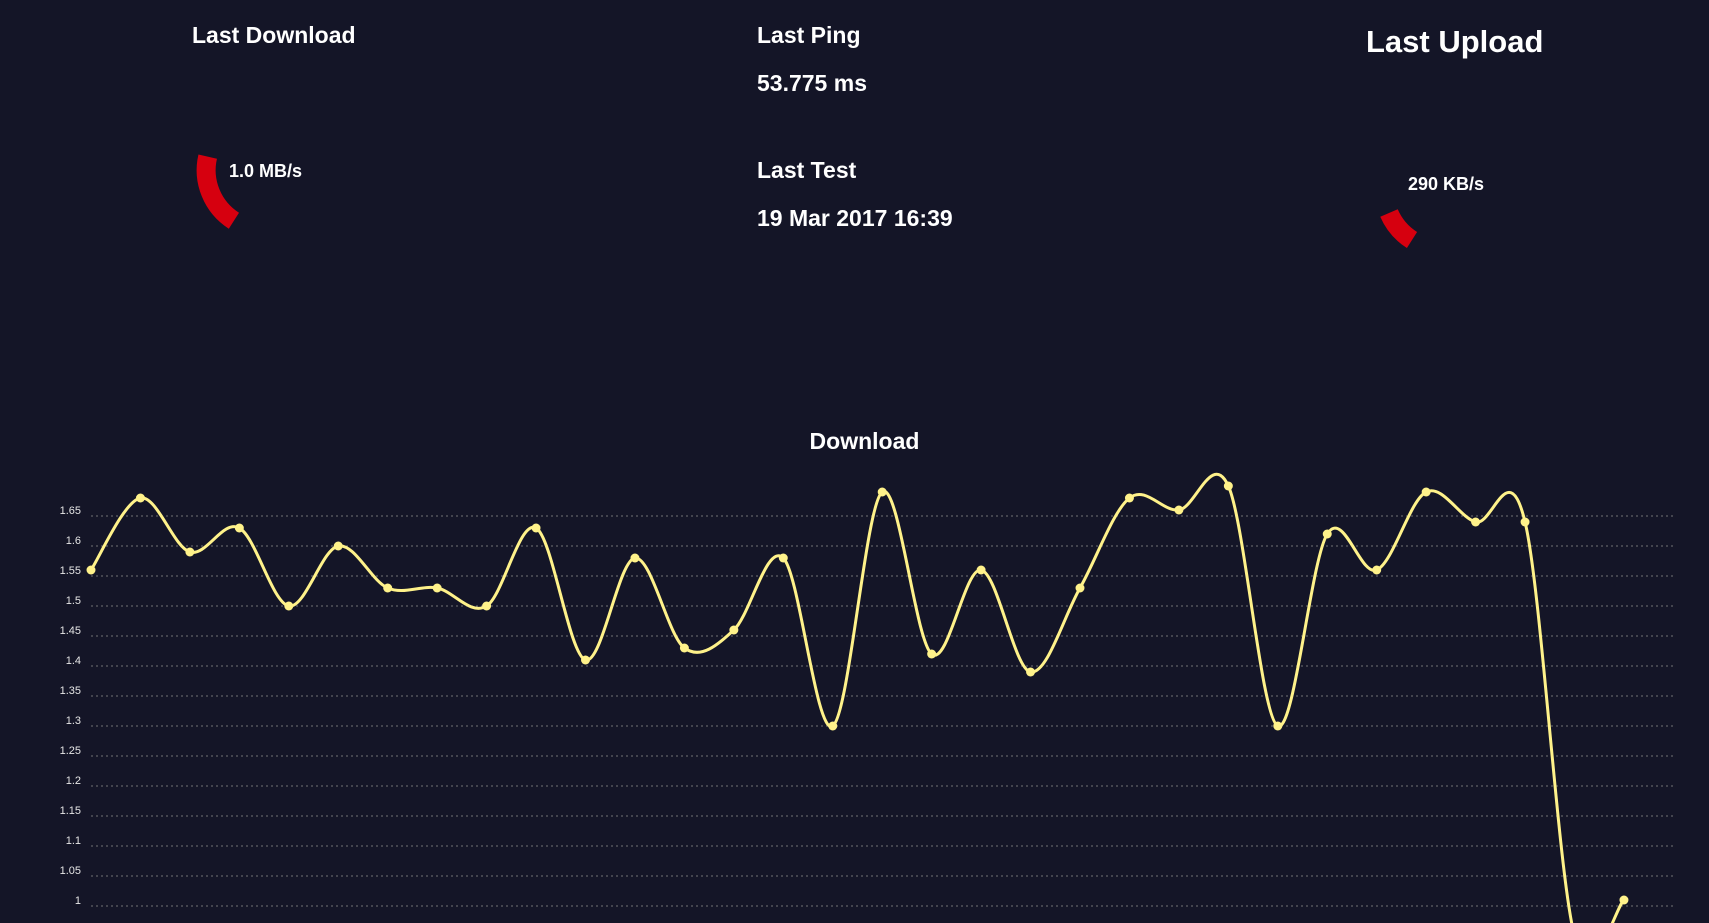 This screenshot has height=923, width=1709. I want to click on y-tick-label: 1.1, so click(73, 841).